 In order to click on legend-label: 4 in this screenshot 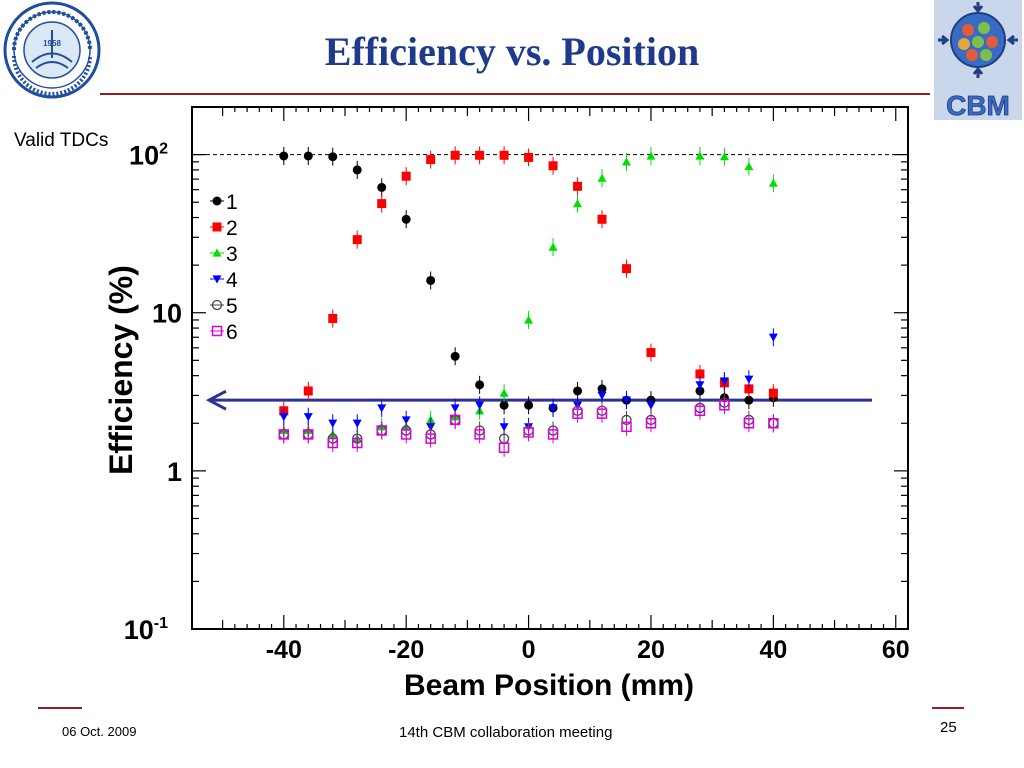, I will do `click(232, 280)`.